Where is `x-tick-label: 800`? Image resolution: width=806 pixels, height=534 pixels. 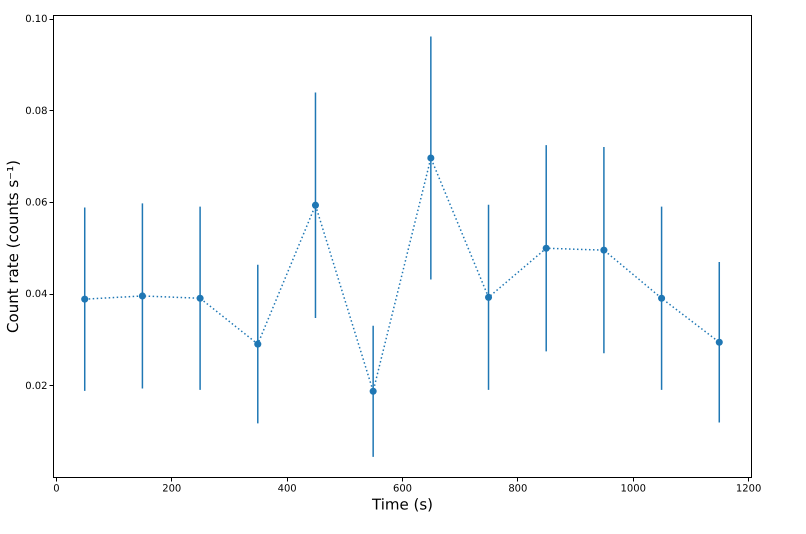
x-tick-label: 800 is located at coordinates (518, 489).